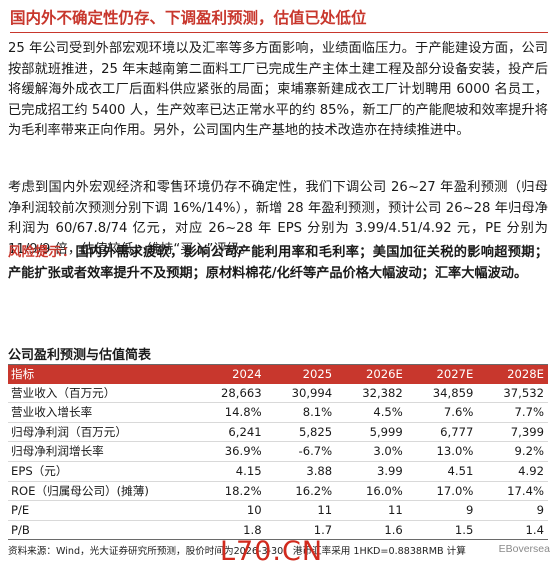  I want to click on risk-label: 风险提示：, so click(42, 252).